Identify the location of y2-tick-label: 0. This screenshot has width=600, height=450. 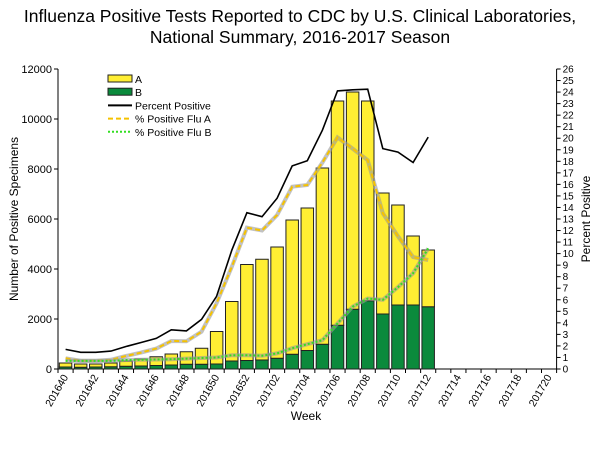
(566, 370).